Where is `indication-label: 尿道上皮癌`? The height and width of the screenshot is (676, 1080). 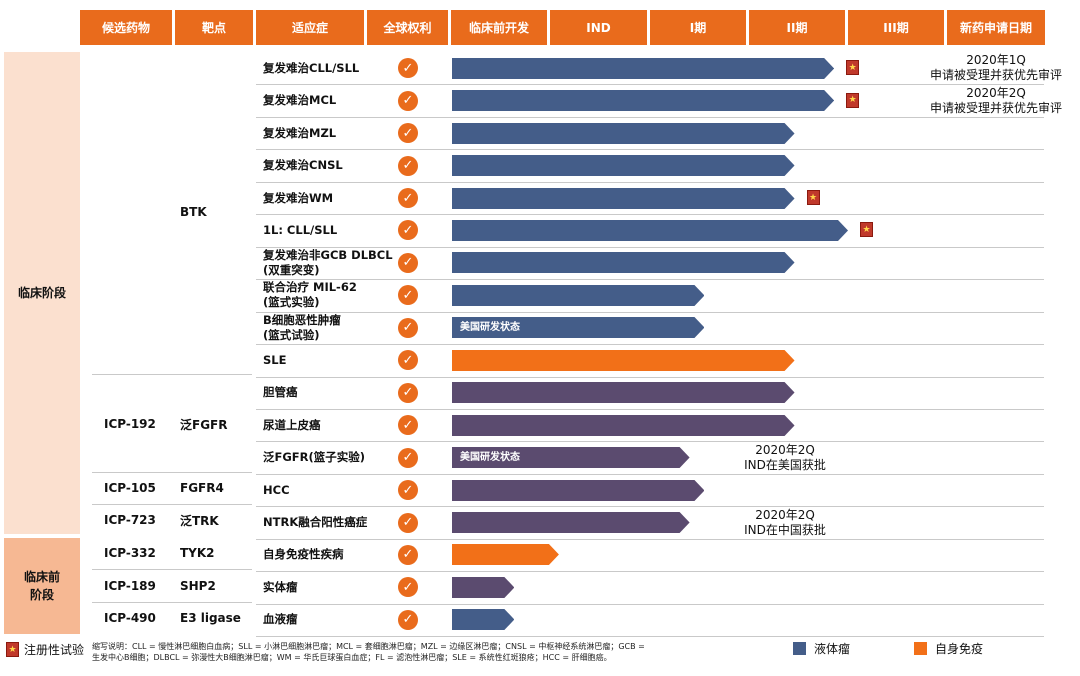 indication-label: 尿道上皮癌 is located at coordinates (292, 424).